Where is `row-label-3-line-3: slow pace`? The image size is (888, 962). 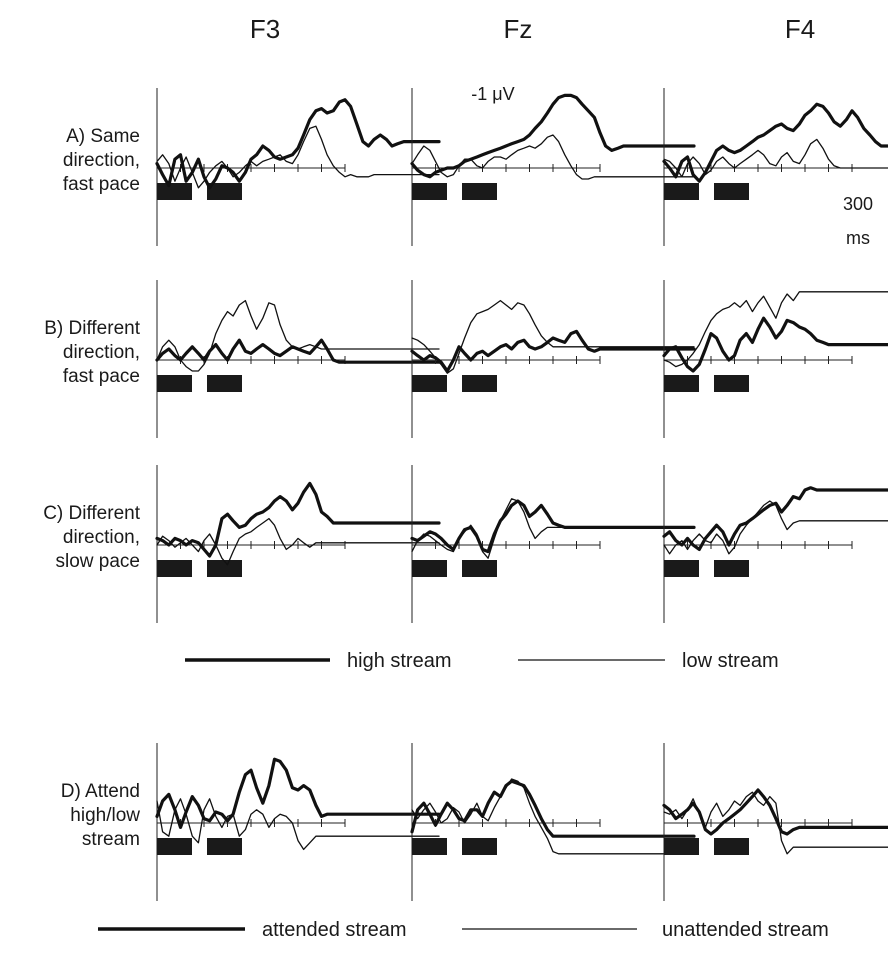 row-label-3-line-3: slow pace is located at coordinates (98, 561).